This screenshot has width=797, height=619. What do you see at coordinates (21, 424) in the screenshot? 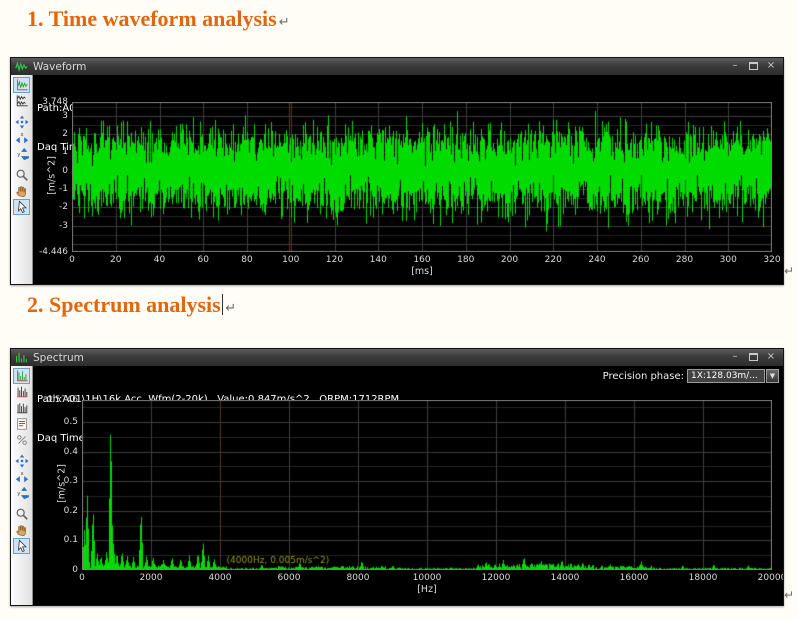
I see `report-icon` at bounding box center [21, 424].